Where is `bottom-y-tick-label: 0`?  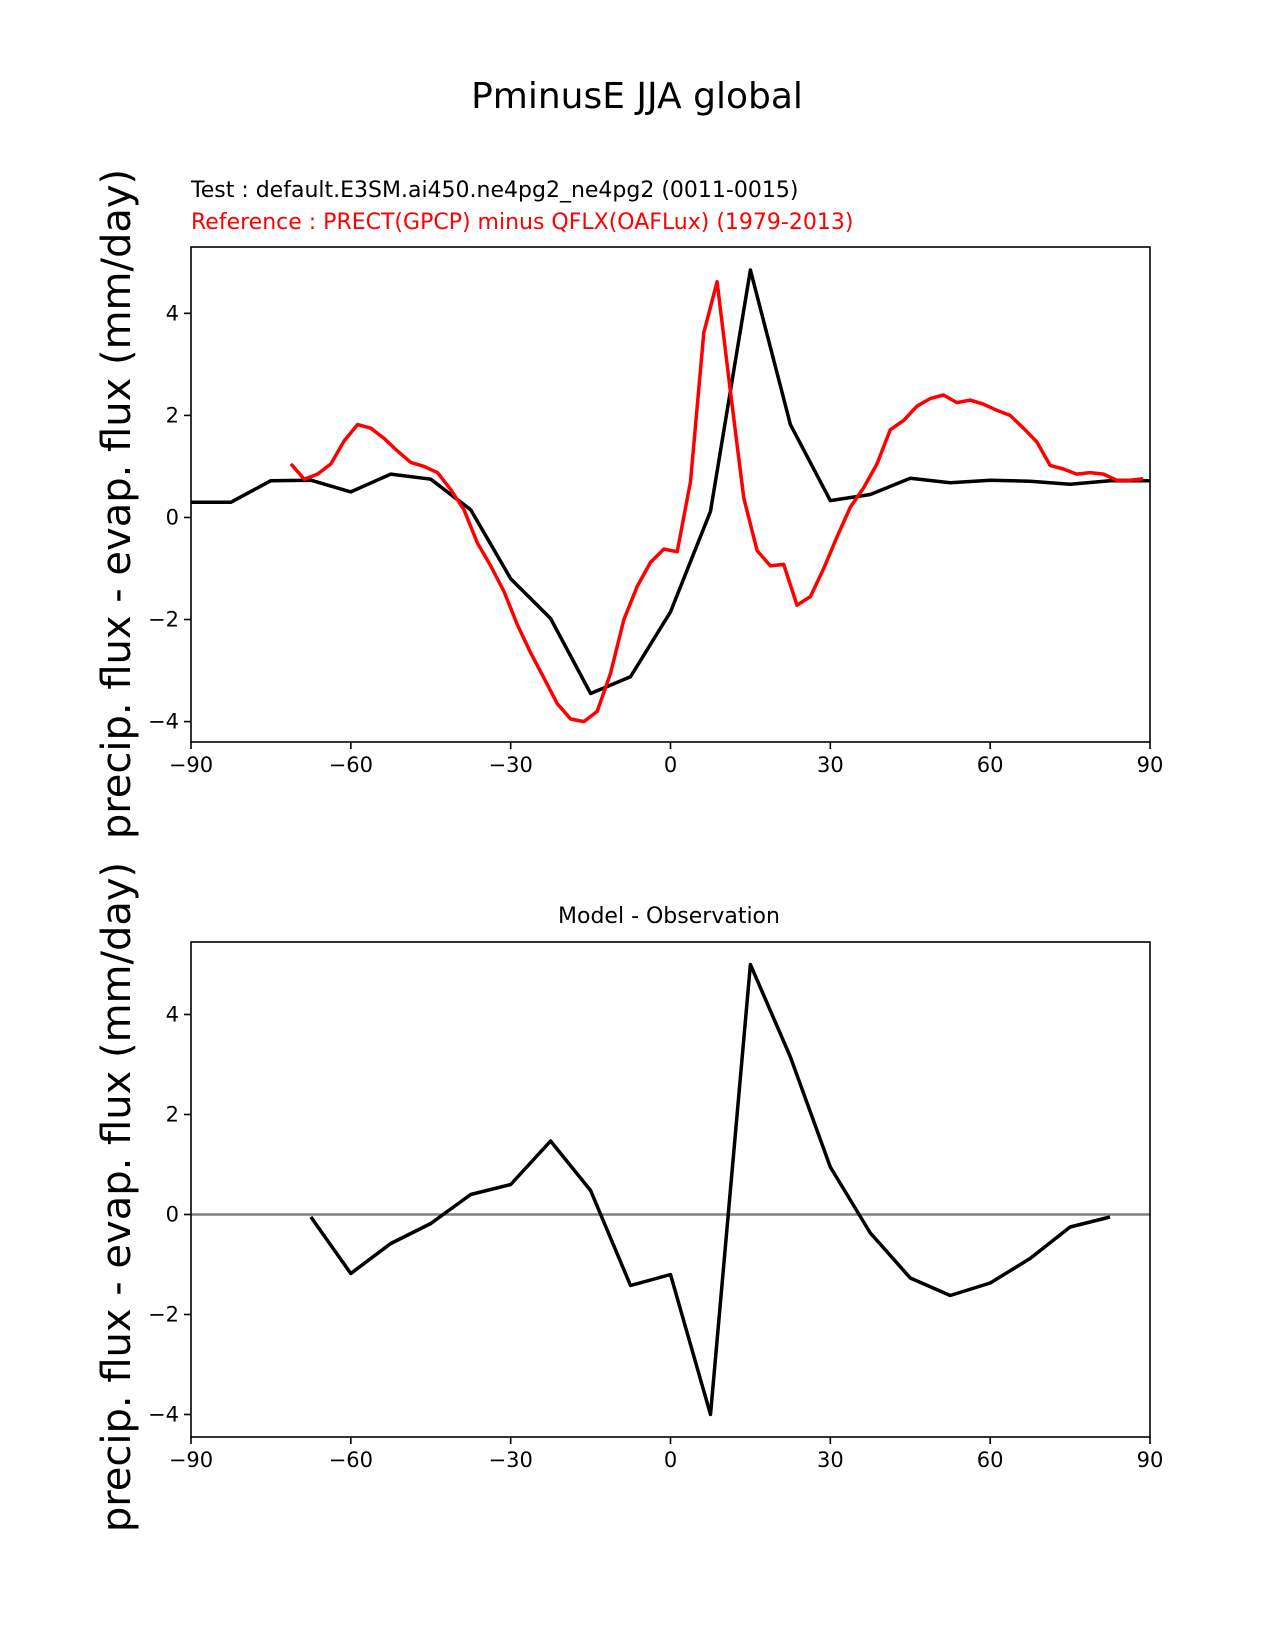
bottom-y-tick-label: 0 is located at coordinates (172, 1215).